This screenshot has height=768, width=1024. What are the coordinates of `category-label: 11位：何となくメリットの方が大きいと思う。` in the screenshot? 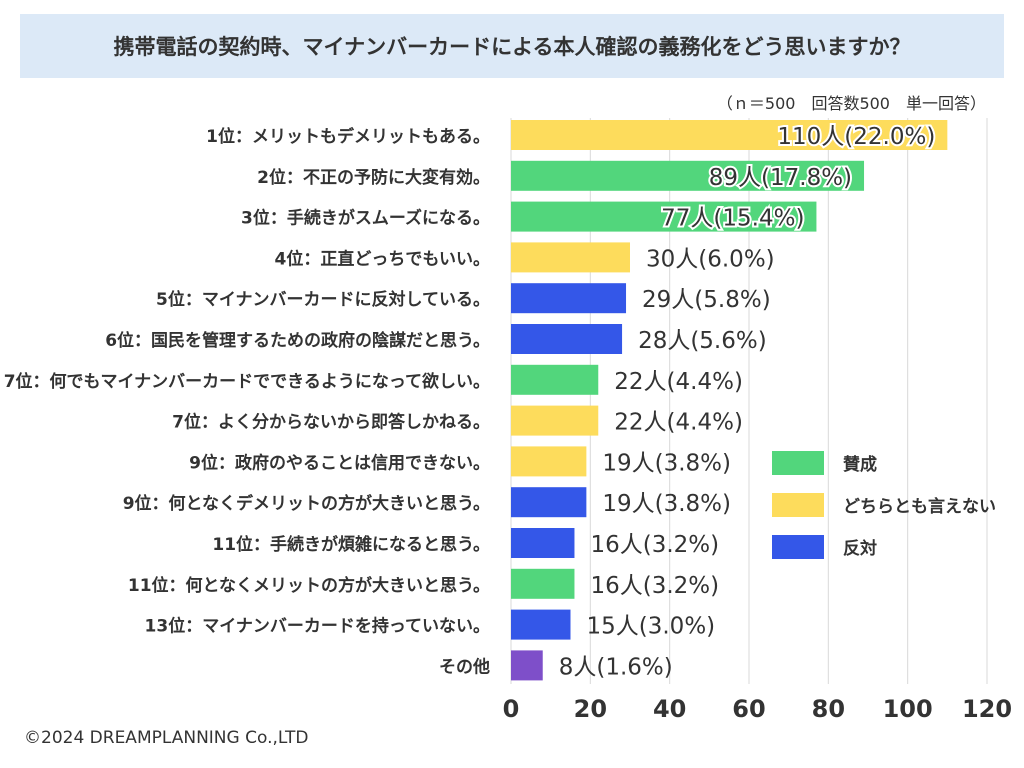 It's located at (309, 585).